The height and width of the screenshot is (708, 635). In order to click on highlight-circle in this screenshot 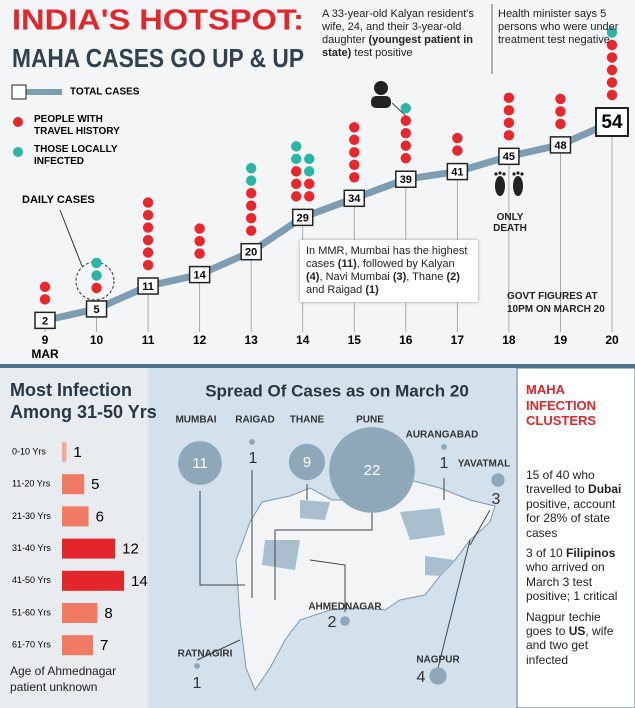, I will do `click(95, 281)`.